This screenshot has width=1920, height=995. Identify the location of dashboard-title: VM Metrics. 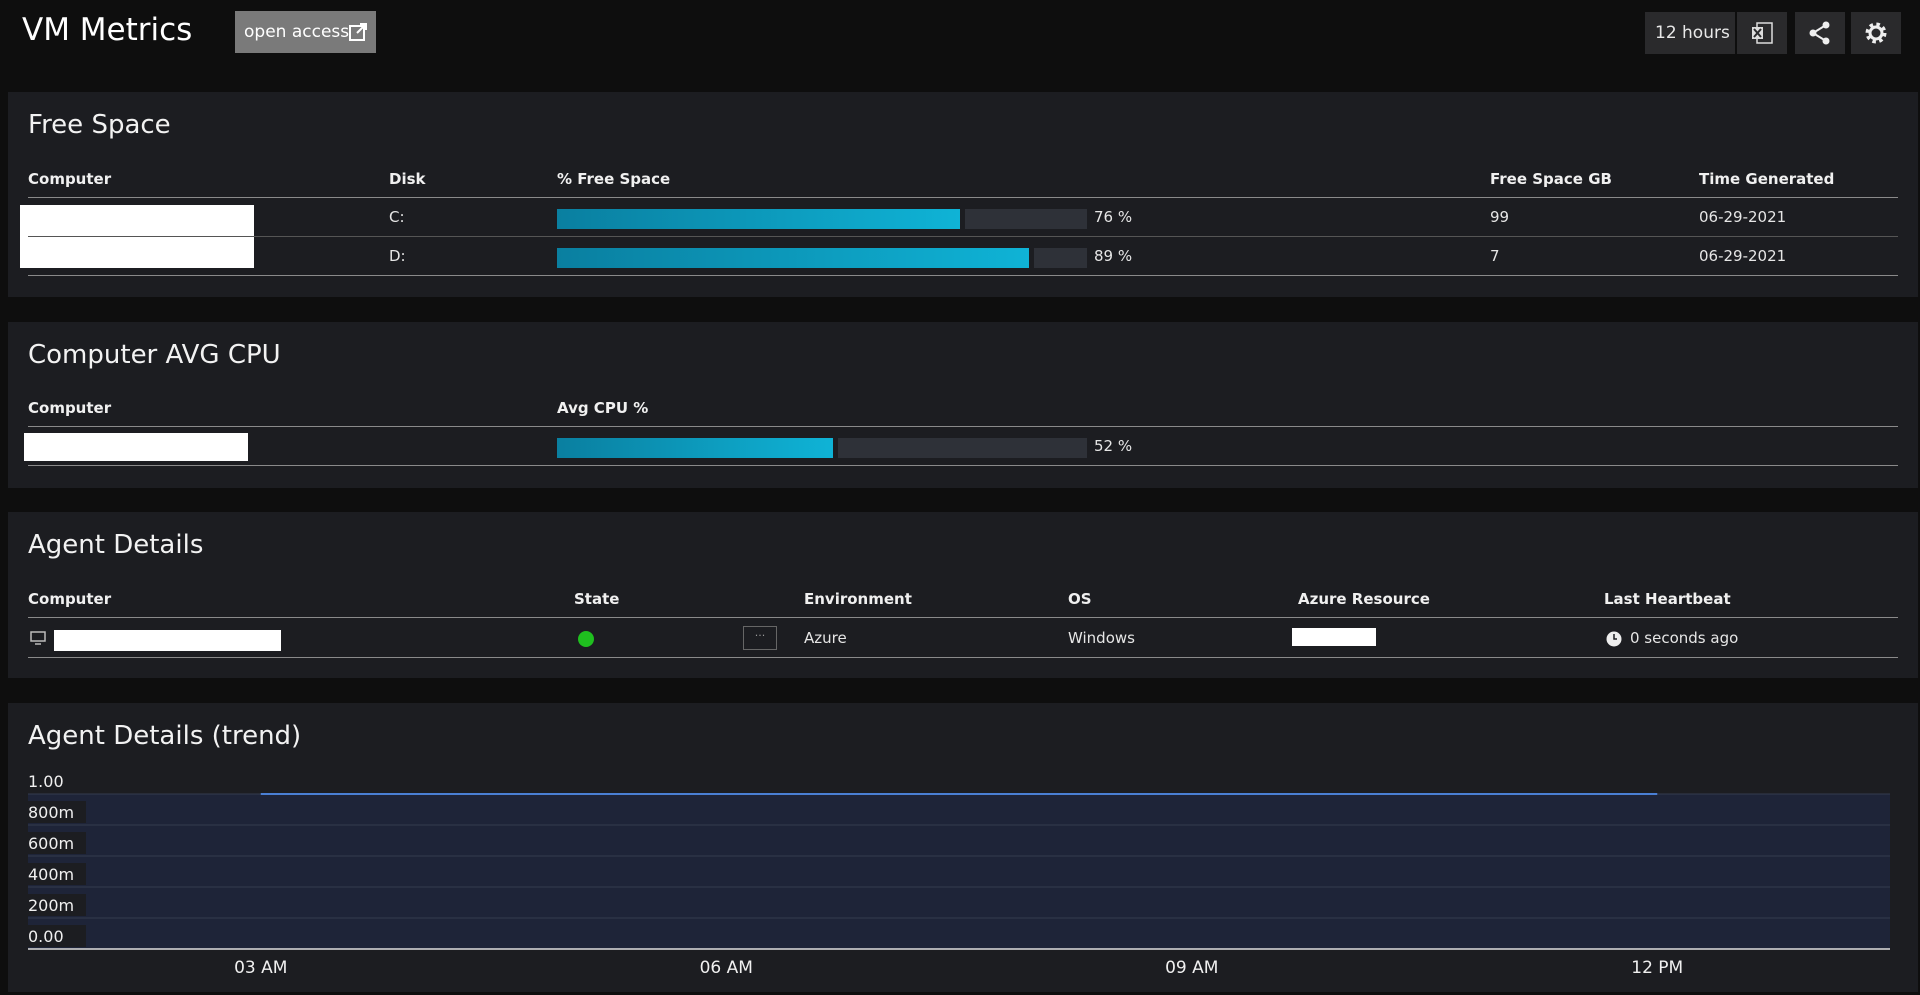
(107, 30).